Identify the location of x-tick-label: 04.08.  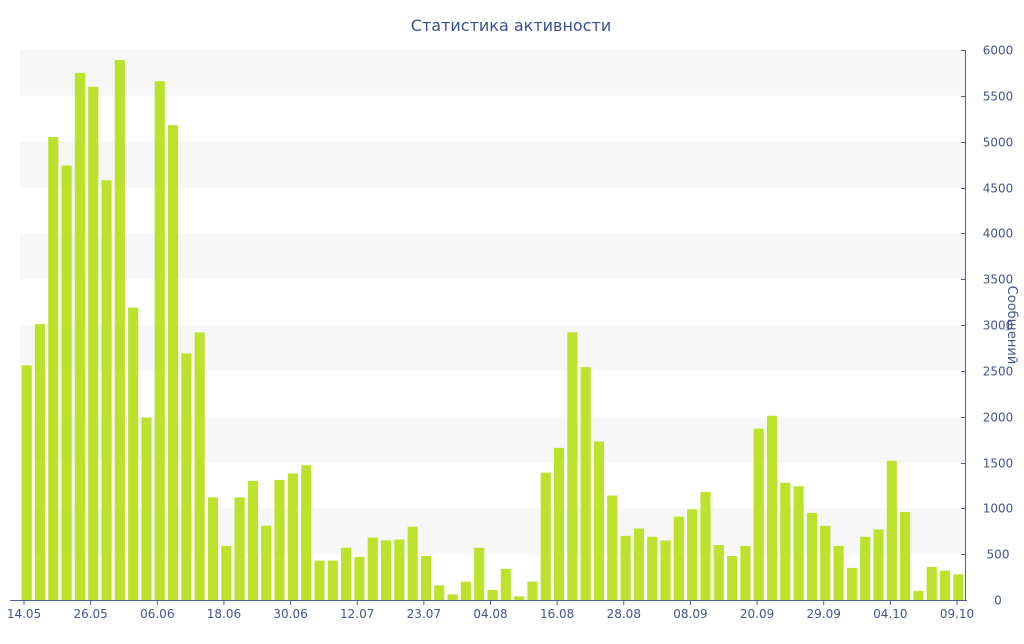
(490, 614).